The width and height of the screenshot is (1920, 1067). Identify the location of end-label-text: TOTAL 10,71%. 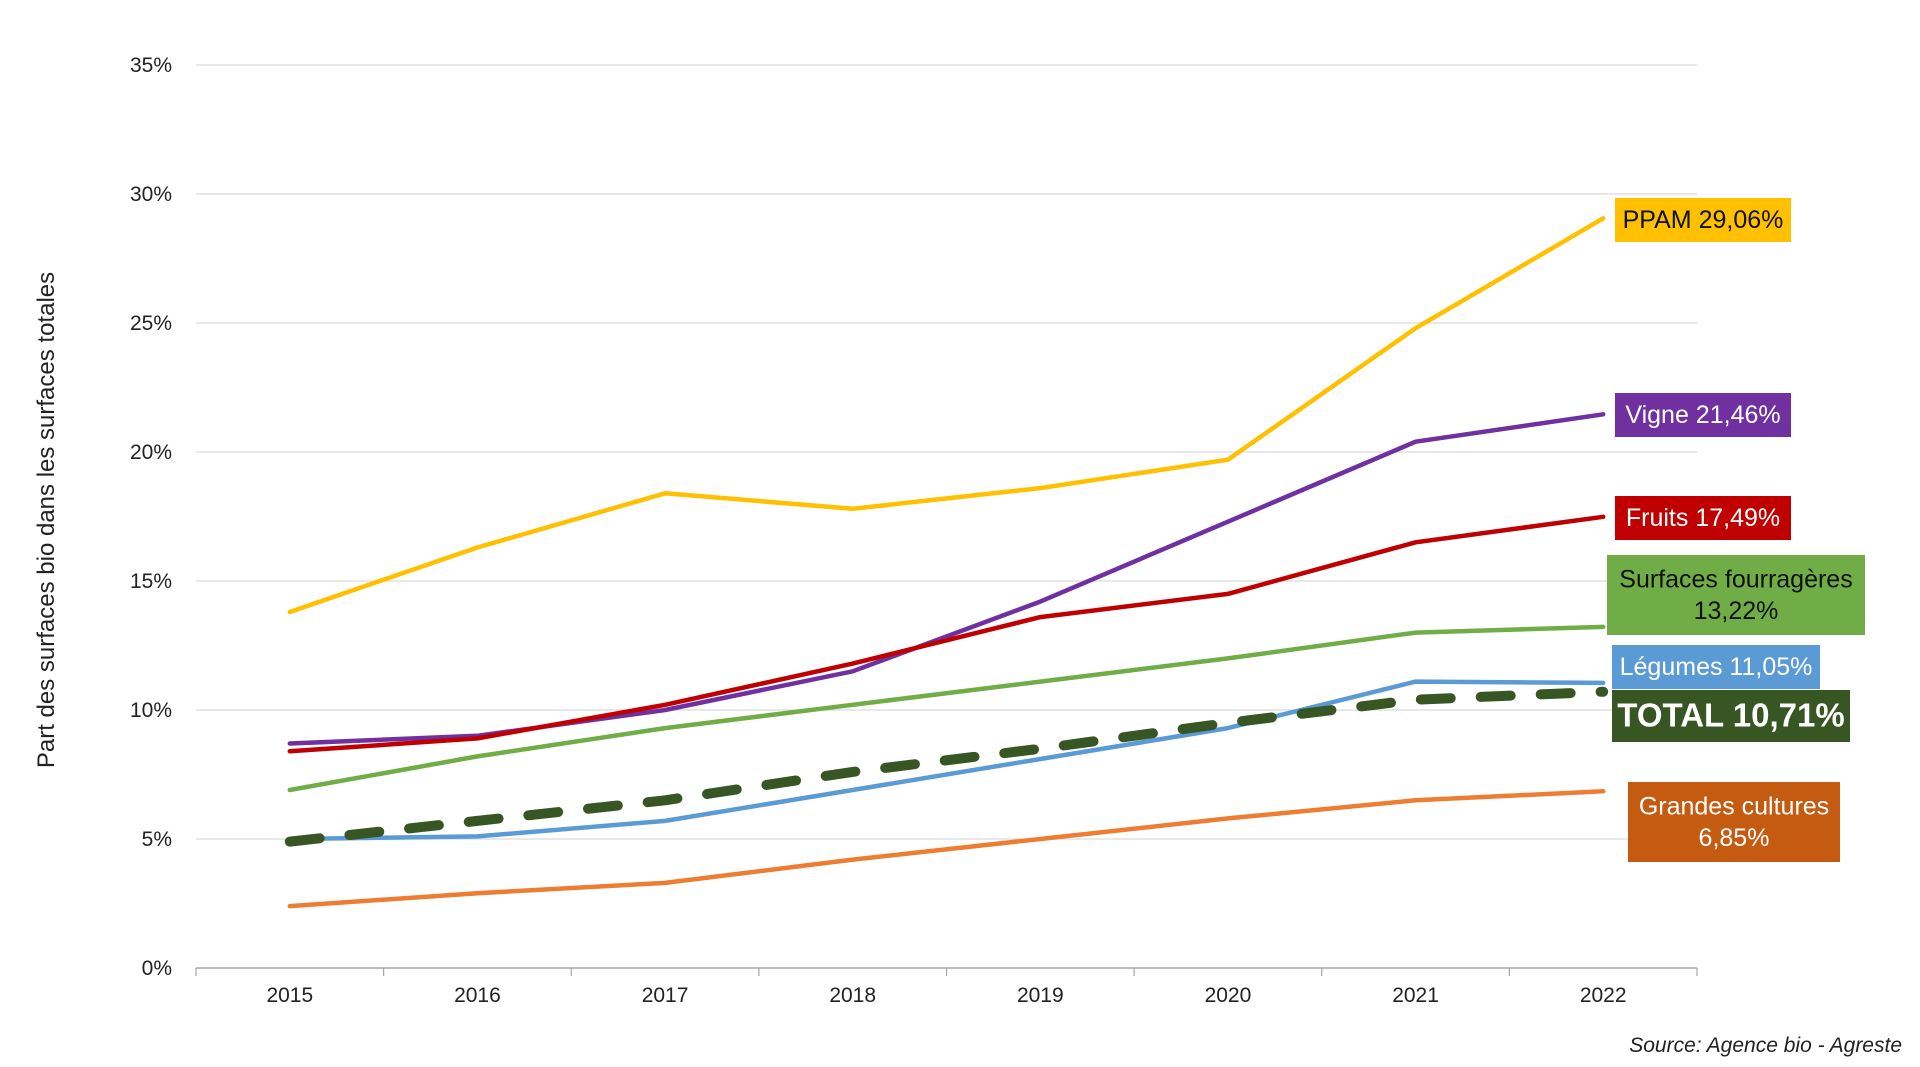
(1730, 715).